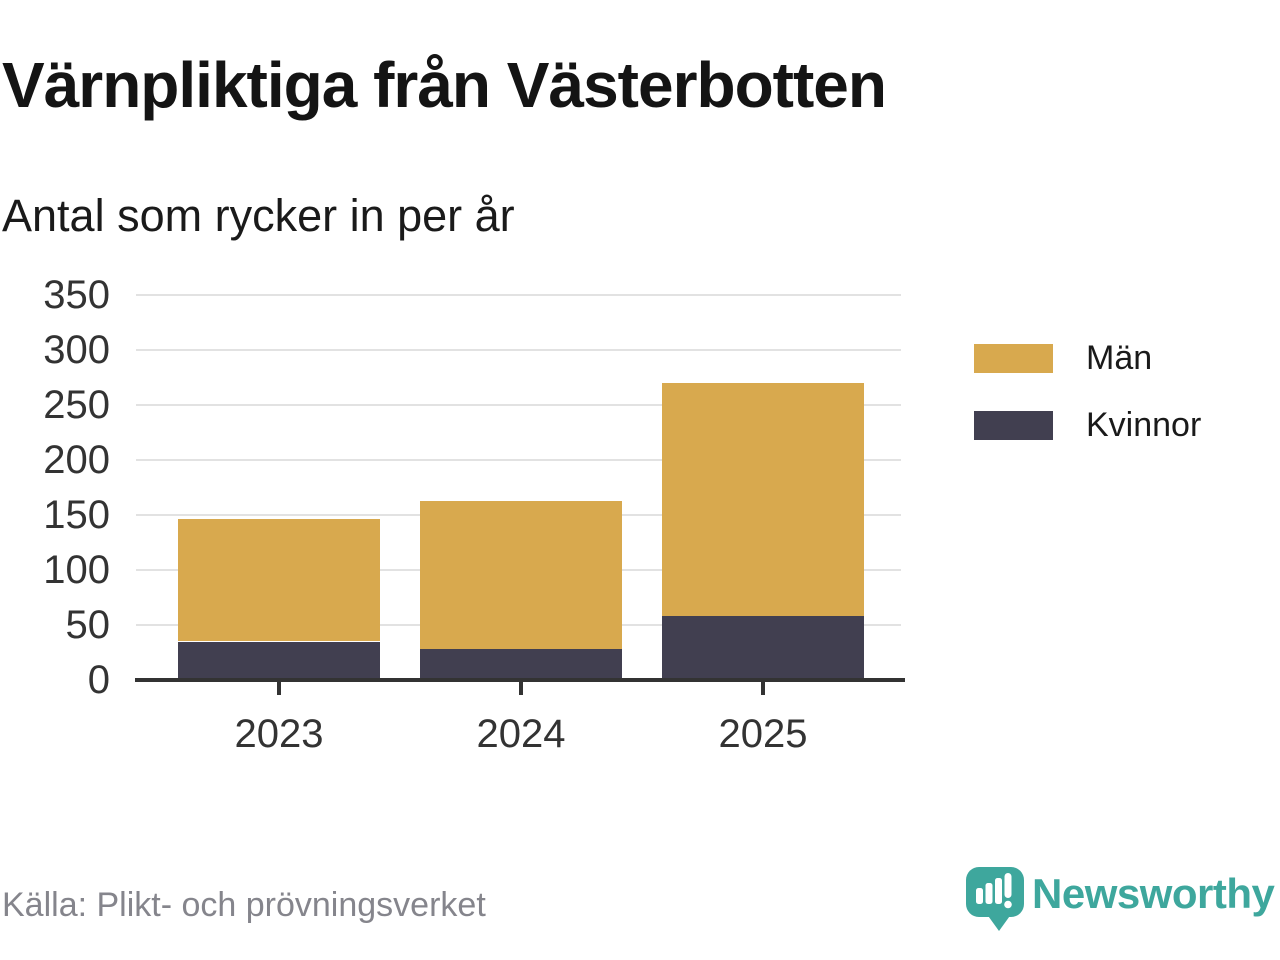 The image size is (1280, 960). I want to click on y-tick-label: 300, so click(76, 350).